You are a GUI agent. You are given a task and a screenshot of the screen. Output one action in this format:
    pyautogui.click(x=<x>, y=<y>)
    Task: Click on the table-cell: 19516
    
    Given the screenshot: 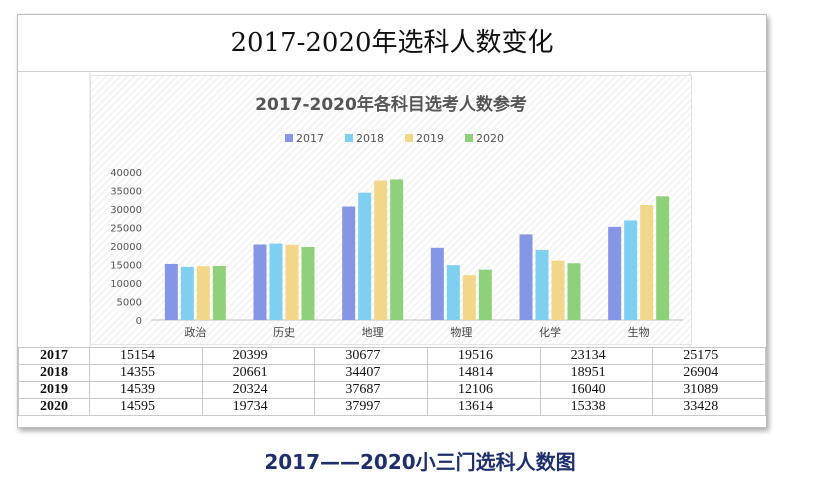 What is the action you would take?
    pyautogui.click(x=483, y=356)
    